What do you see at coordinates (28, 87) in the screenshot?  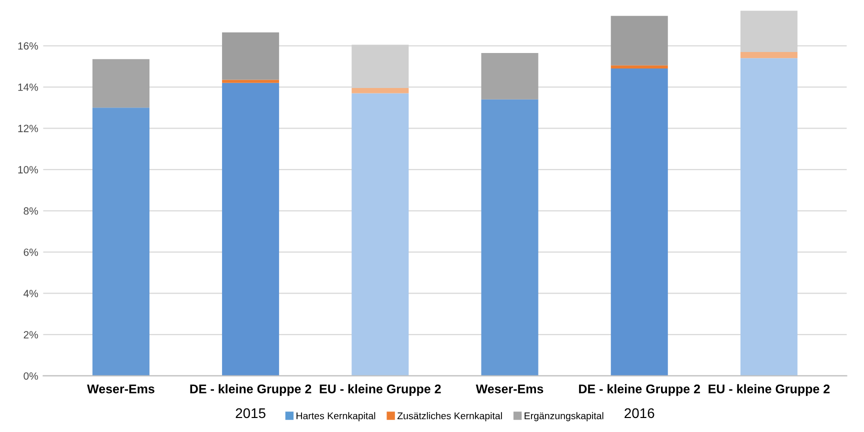 I see `y-tick-label: 14%` at bounding box center [28, 87].